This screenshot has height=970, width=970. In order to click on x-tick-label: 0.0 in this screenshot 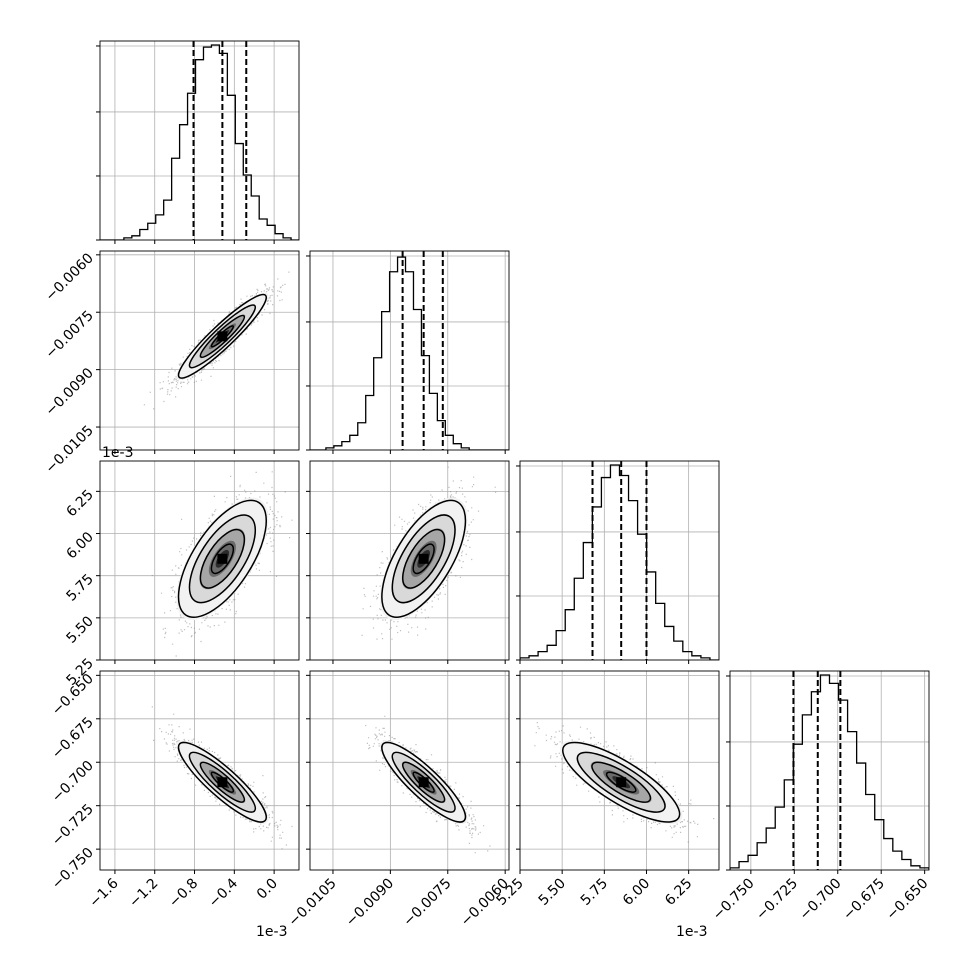, I will do `click(267, 889)`.